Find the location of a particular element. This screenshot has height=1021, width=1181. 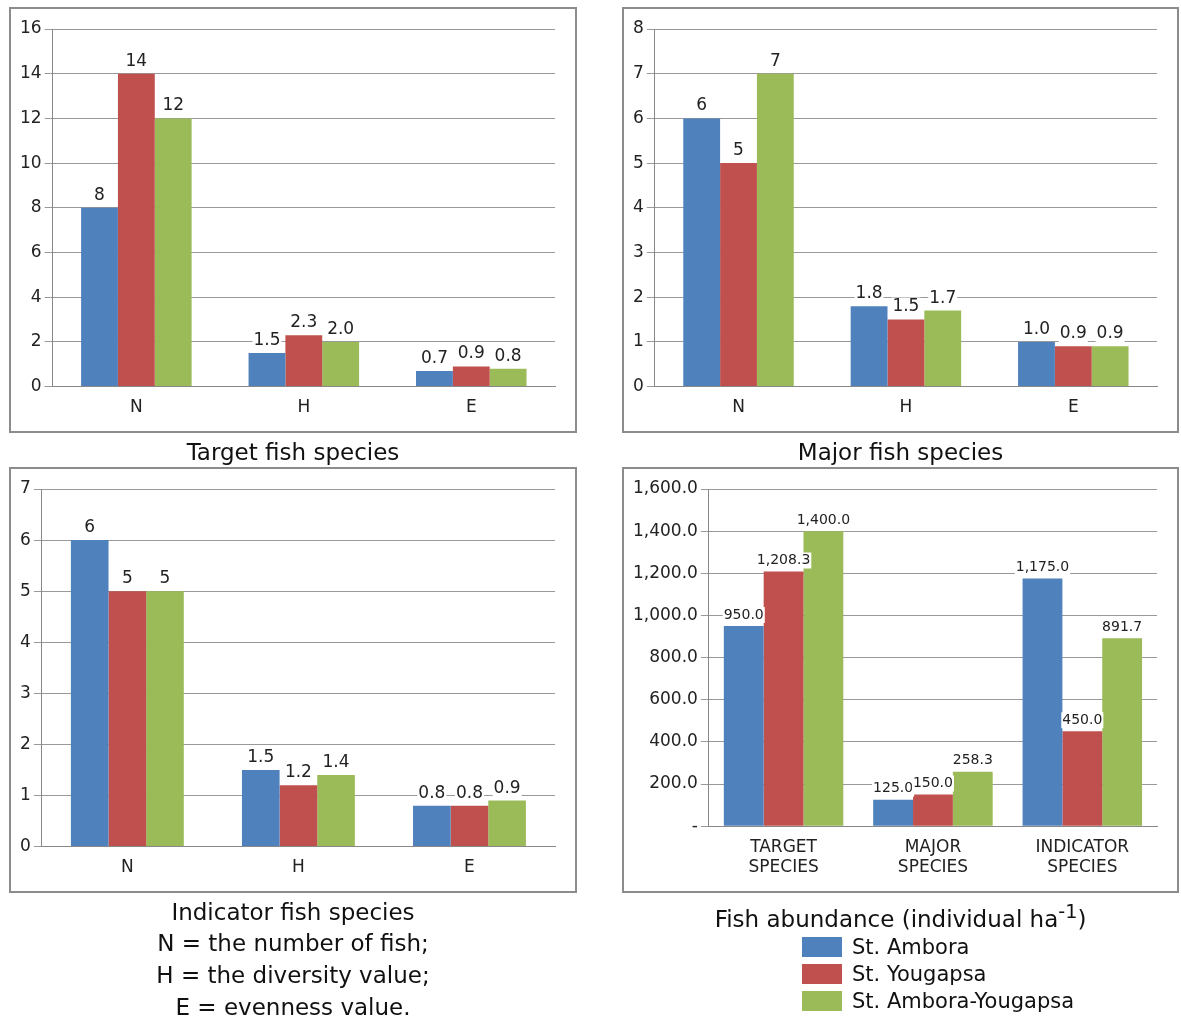

data-label: 1.2 is located at coordinates (298, 771).